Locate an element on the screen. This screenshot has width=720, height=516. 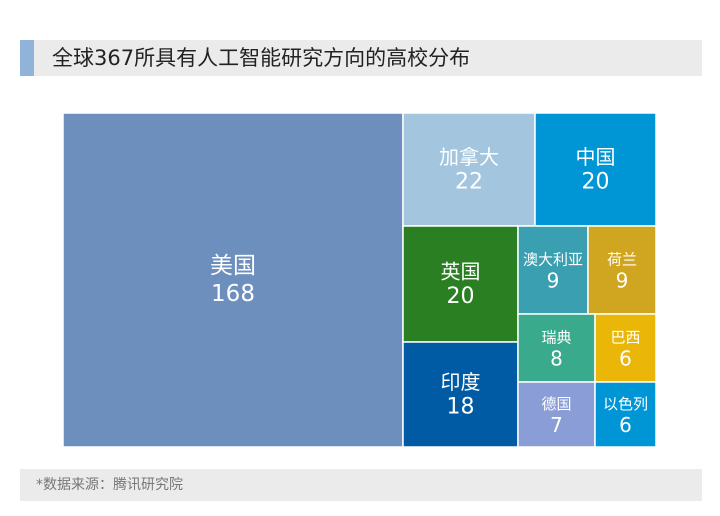
treemap-cell-brazil: 巴西6 is located at coordinates (625, 348).